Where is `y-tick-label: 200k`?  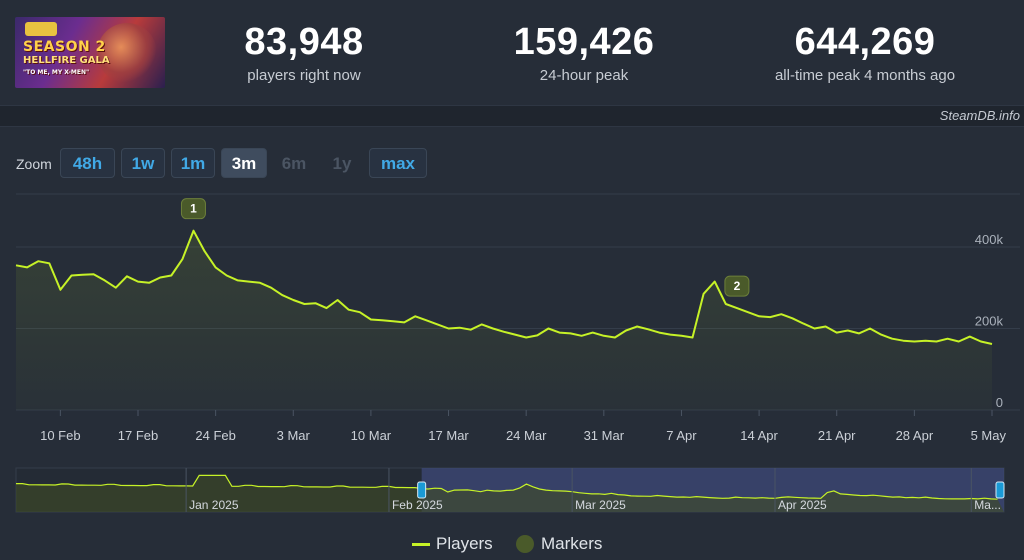
y-tick-label: 200k is located at coordinates (989, 320).